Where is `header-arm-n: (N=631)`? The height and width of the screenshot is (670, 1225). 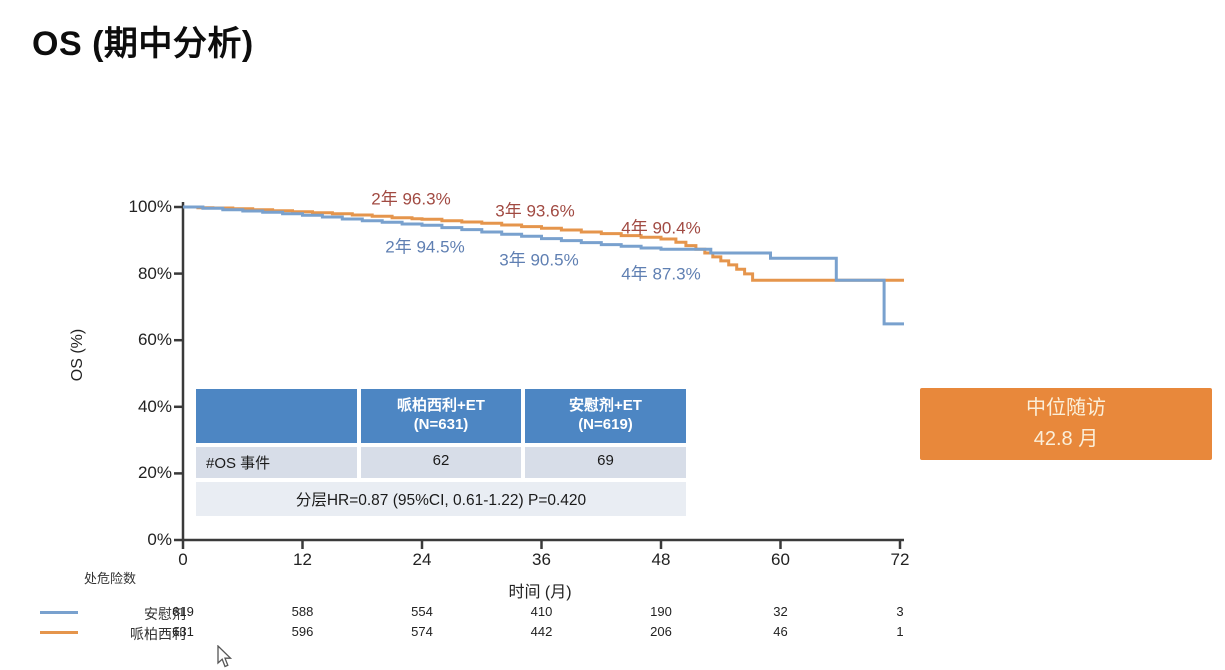 header-arm-n: (N=631) is located at coordinates (441, 424).